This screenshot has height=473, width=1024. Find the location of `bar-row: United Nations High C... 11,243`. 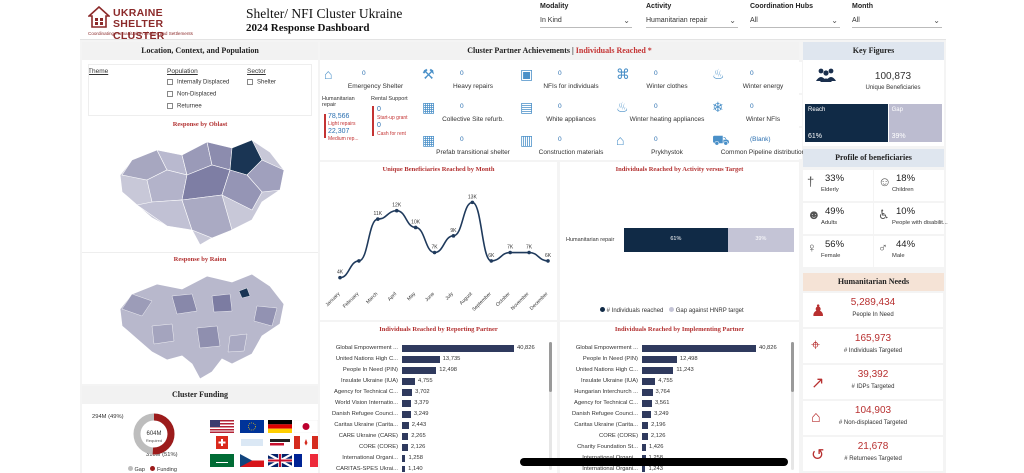

bar-row: United Nations High C... 11,243 is located at coordinates (677, 370).